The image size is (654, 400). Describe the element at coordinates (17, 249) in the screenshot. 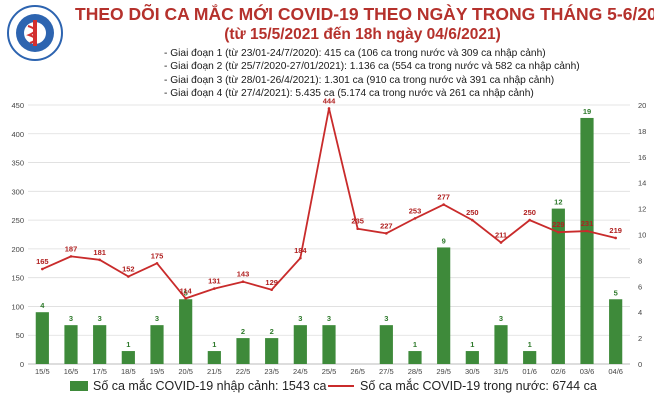

I see `left-axis-tick-label: 200` at that location.